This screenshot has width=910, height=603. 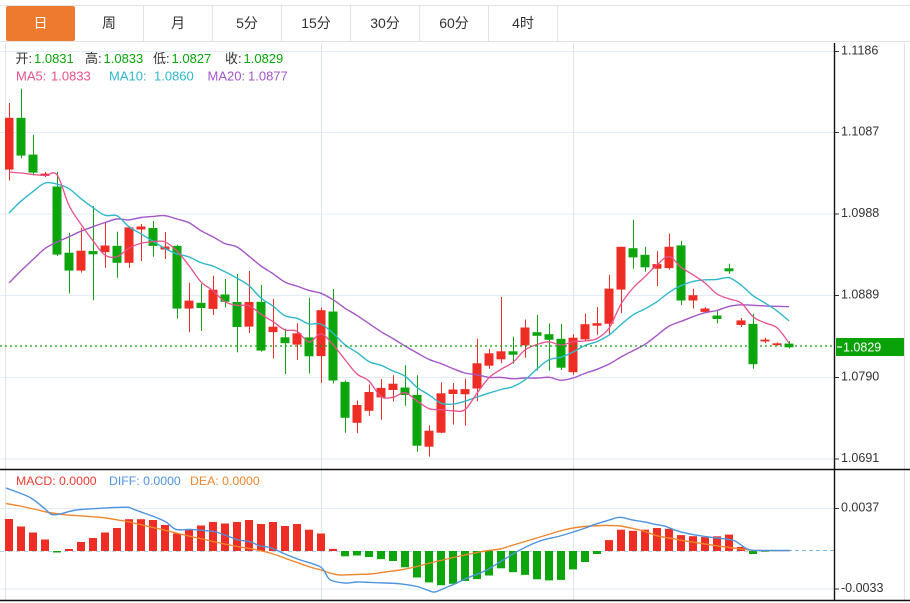 I want to click on svg-text: 1.0889, so click(x=860, y=294).